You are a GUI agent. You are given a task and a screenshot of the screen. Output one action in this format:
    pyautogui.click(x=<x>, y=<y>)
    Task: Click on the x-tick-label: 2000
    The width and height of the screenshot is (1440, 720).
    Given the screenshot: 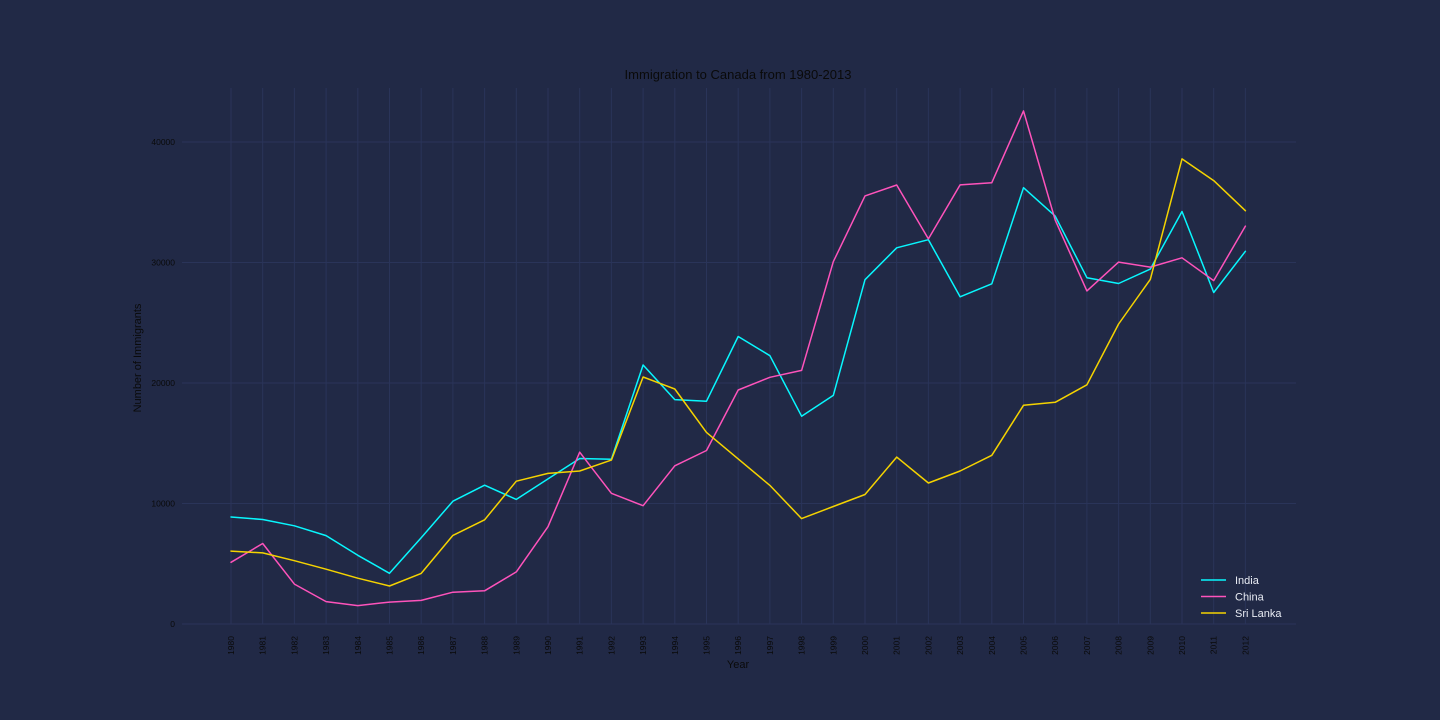 What is the action you would take?
    pyautogui.click(x=865, y=645)
    